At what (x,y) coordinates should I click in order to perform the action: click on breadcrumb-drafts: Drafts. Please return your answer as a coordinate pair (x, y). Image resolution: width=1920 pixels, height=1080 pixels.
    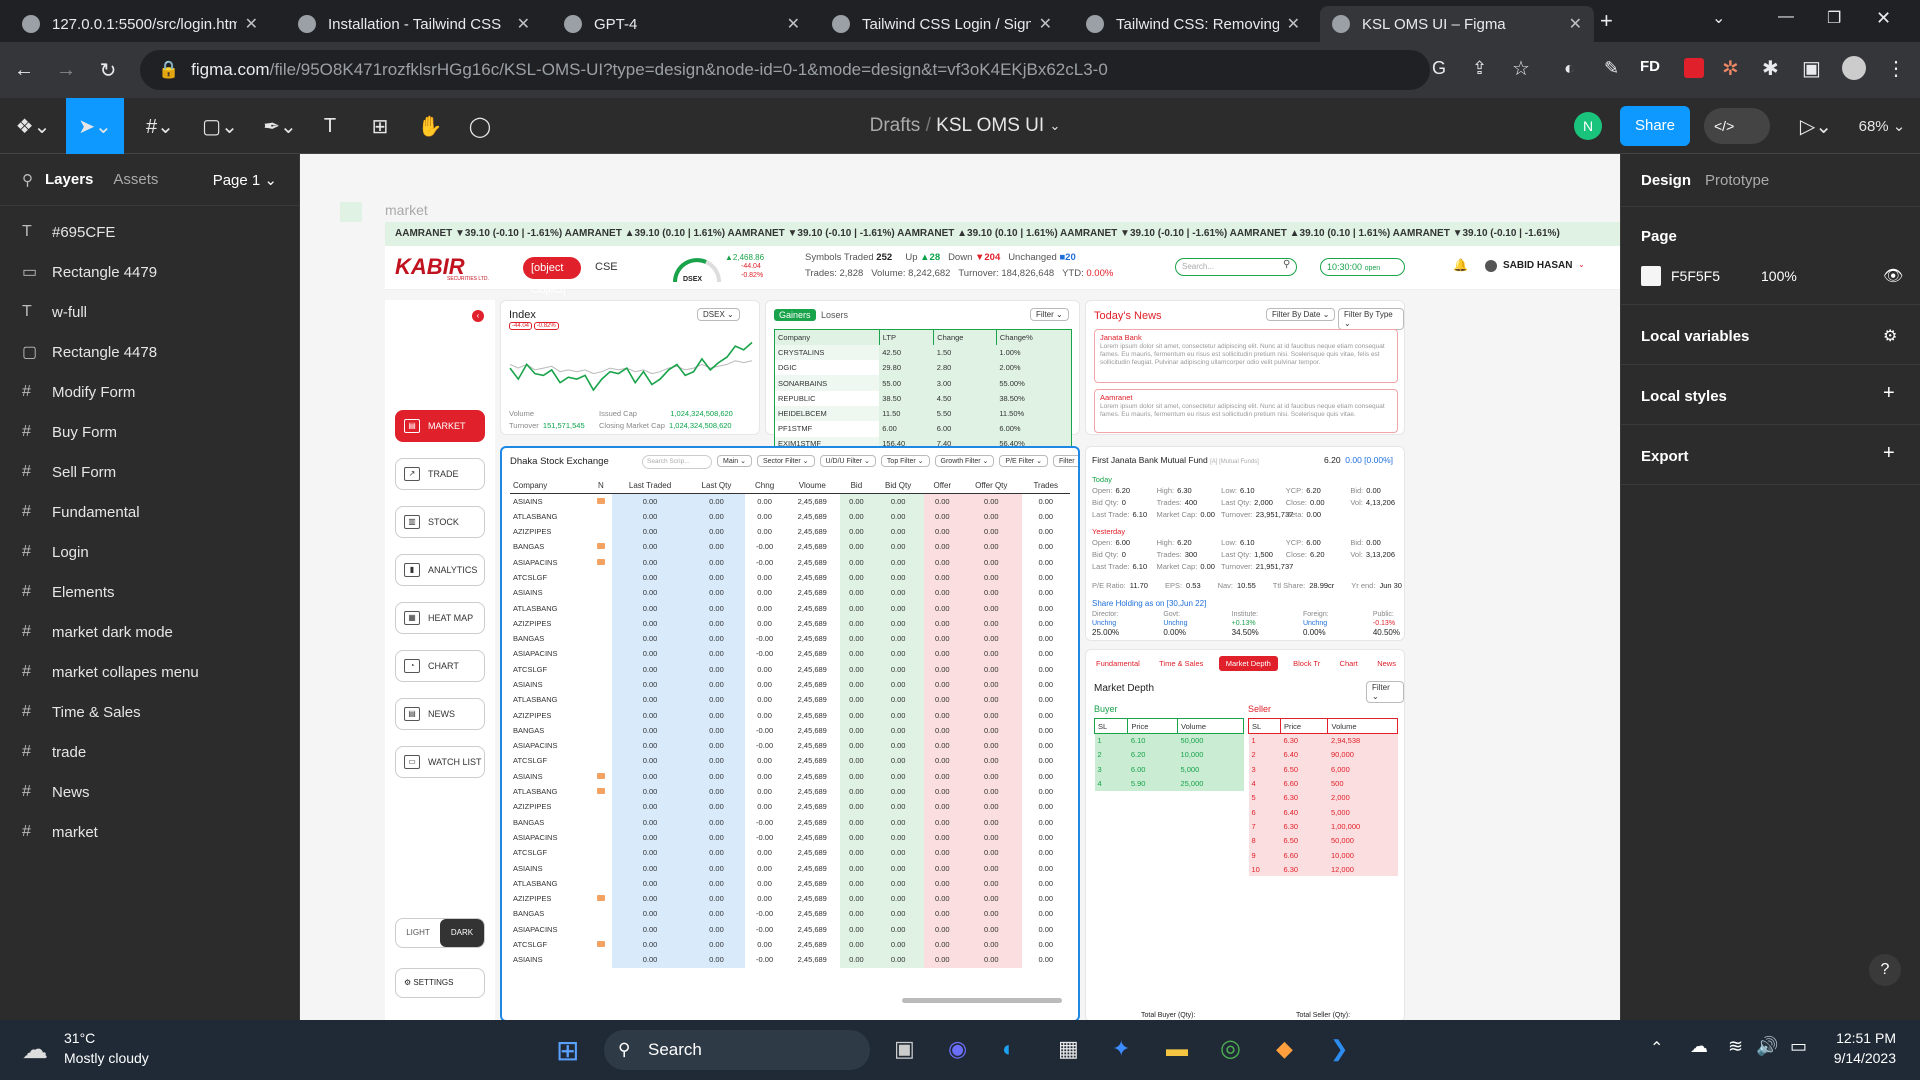
    Looking at the image, I should click on (895, 125).